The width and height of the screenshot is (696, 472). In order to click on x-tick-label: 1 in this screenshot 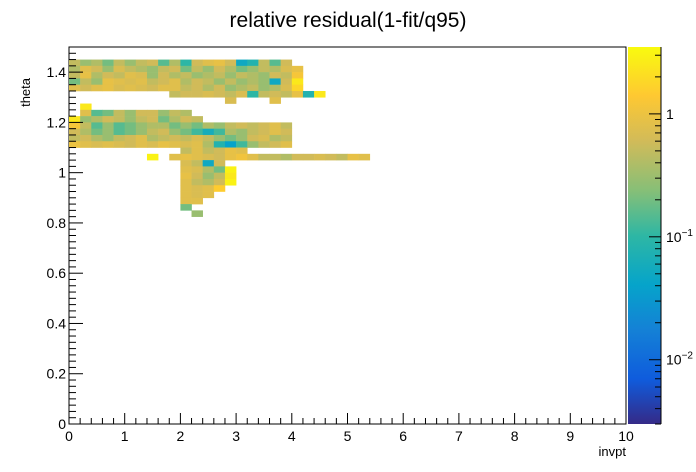, I will do `click(125, 436)`.